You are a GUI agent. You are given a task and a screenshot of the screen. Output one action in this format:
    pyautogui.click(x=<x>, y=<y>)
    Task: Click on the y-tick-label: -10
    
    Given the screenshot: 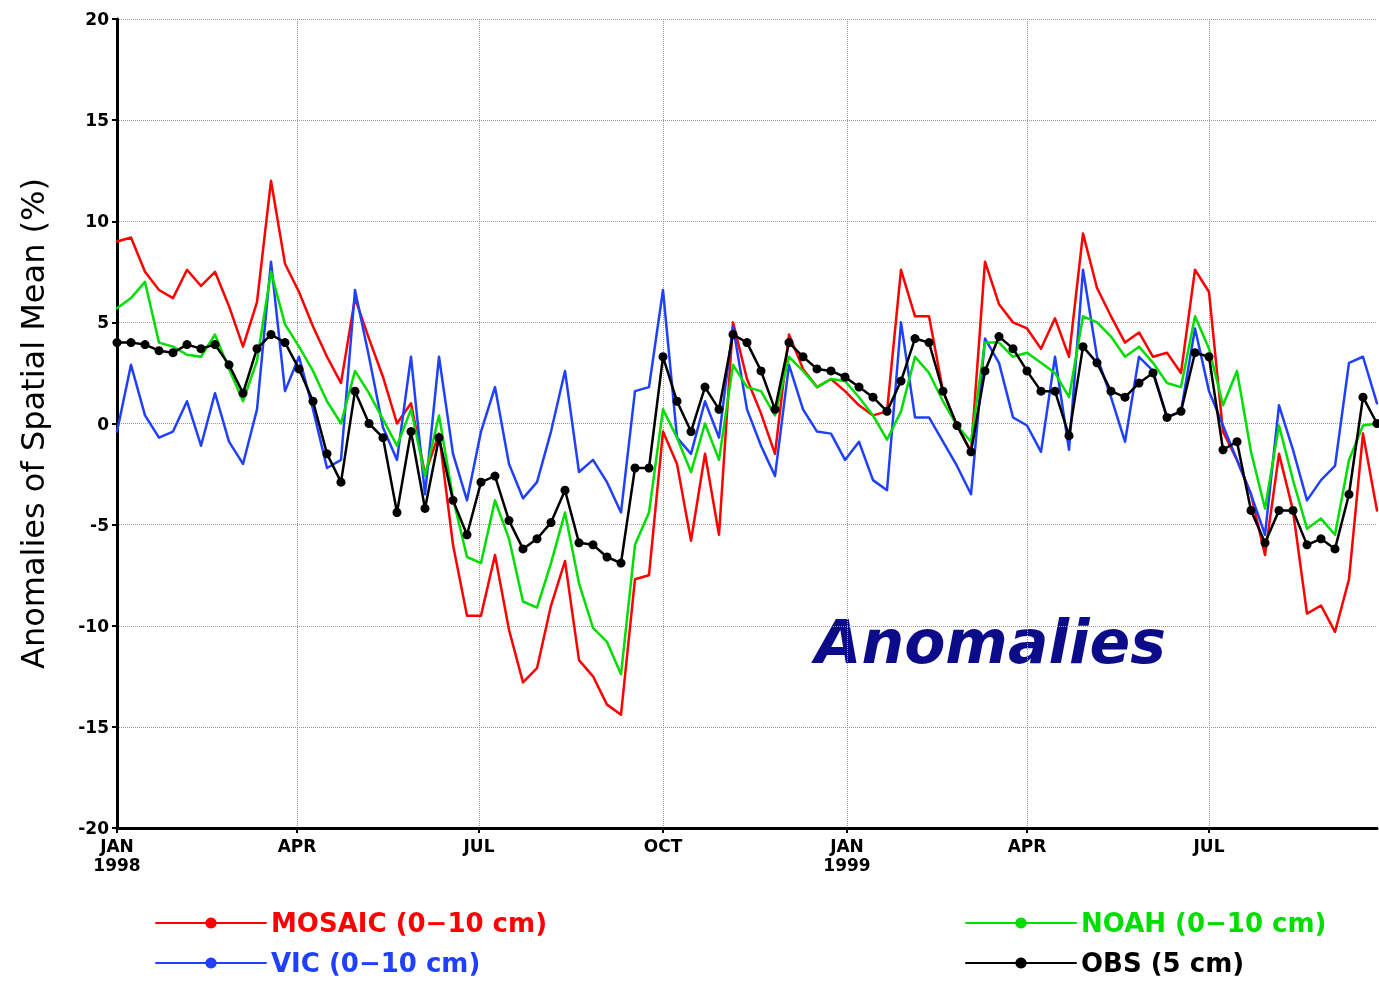 What is the action you would take?
    pyautogui.click(x=94, y=625)
    